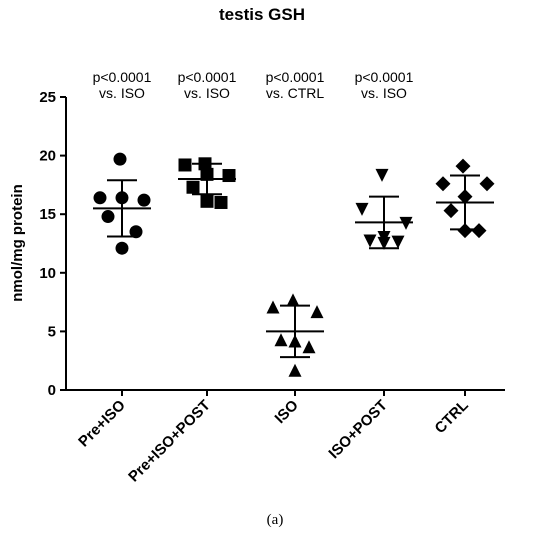 The height and width of the screenshot is (534, 550). I want to click on y-tick-label: 15, so click(47, 214).